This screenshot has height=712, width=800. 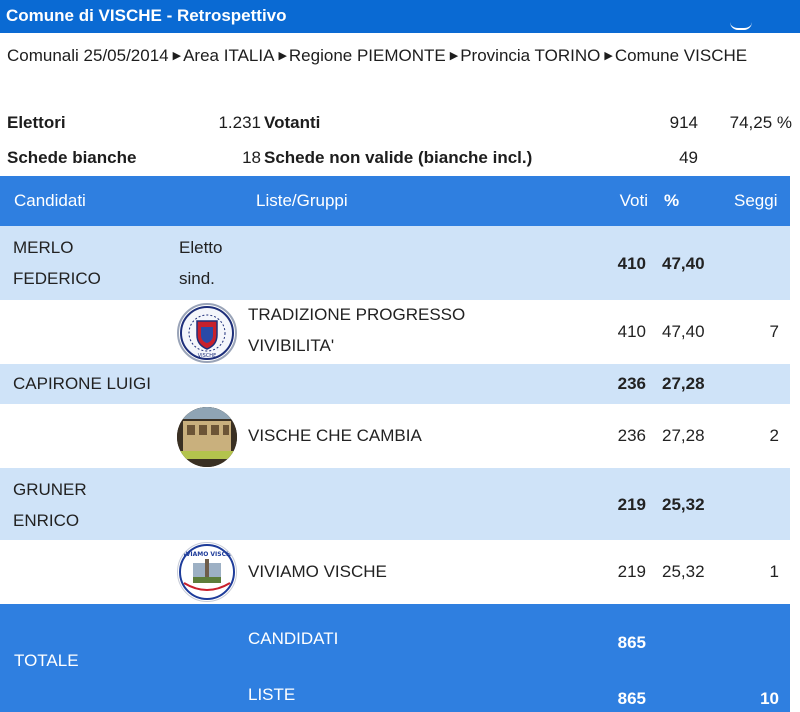 What do you see at coordinates (398, 157) in the screenshot?
I see `schede-non-valide-label: Schede non valide (bianche incl.)` at bounding box center [398, 157].